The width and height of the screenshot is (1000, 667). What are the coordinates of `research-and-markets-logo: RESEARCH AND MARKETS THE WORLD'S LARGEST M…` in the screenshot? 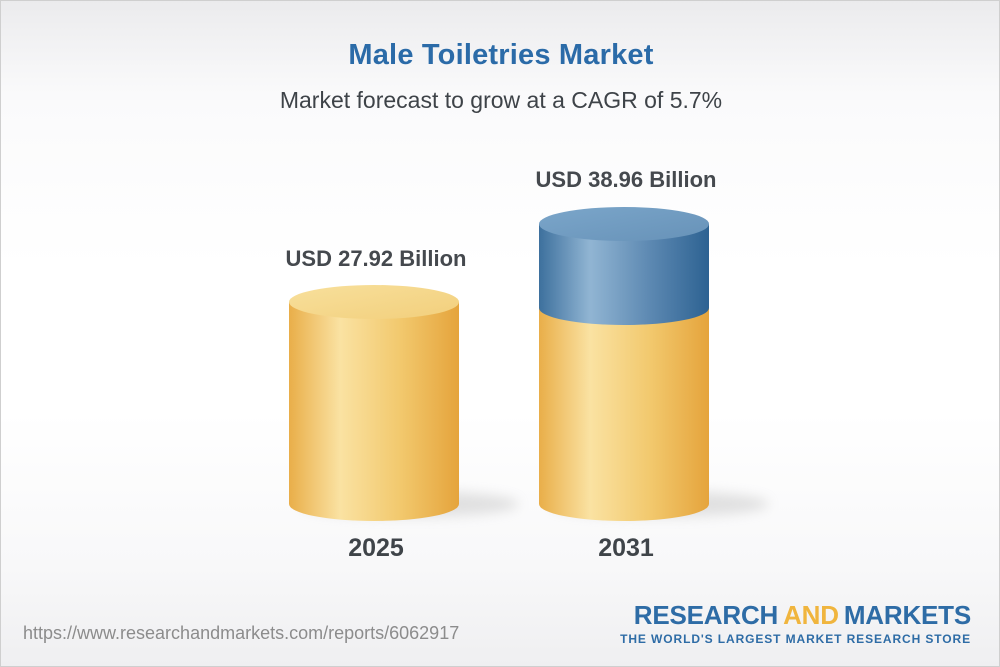 It's located at (795, 623).